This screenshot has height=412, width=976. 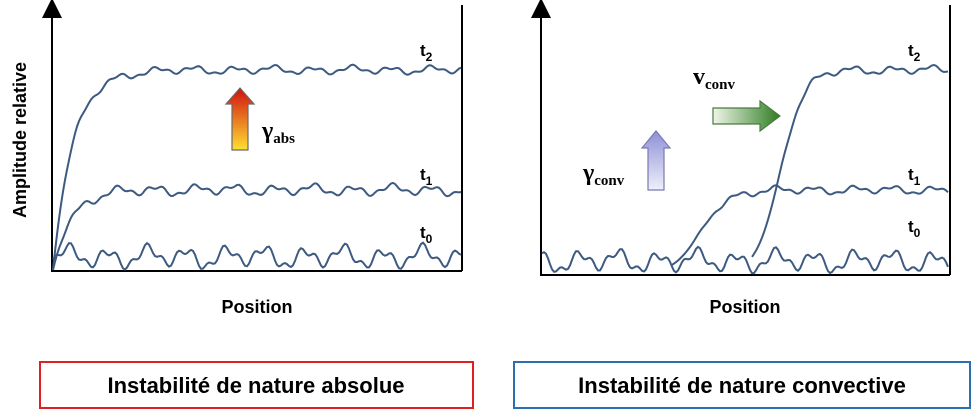 What do you see at coordinates (20, 140) in the screenshot?
I see `y-axis-label: Amplitude relative` at bounding box center [20, 140].